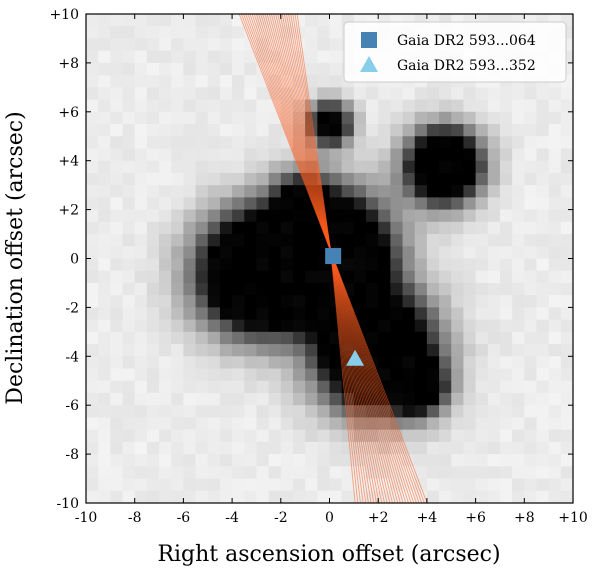 This screenshot has width=598, height=573. What do you see at coordinates (184, 518) in the screenshot?
I see `x-tick-label: -6` at bounding box center [184, 518].